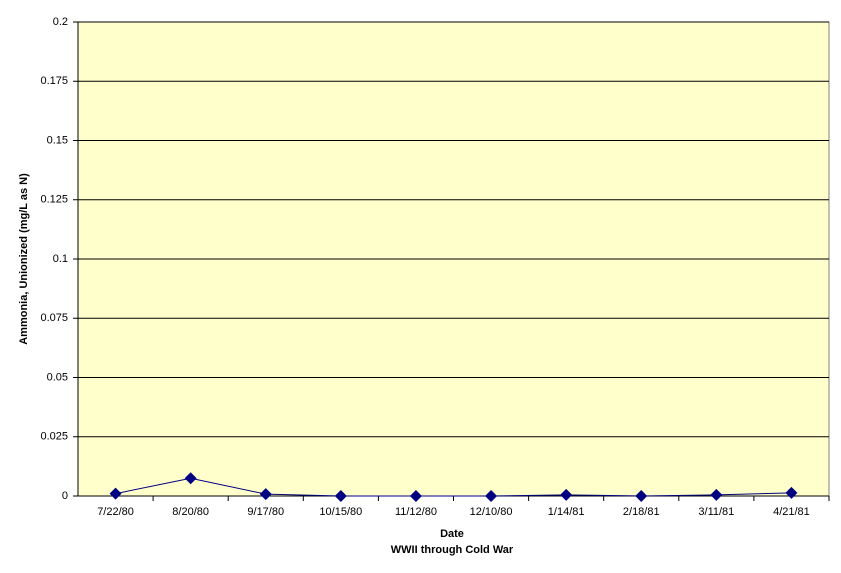 This screenshot has width=841, height=573. What do you see at coordinates (416, 512) in the screenshot?
I see `x-tick-label: 11/12/80` at bounding box center [416, 512].